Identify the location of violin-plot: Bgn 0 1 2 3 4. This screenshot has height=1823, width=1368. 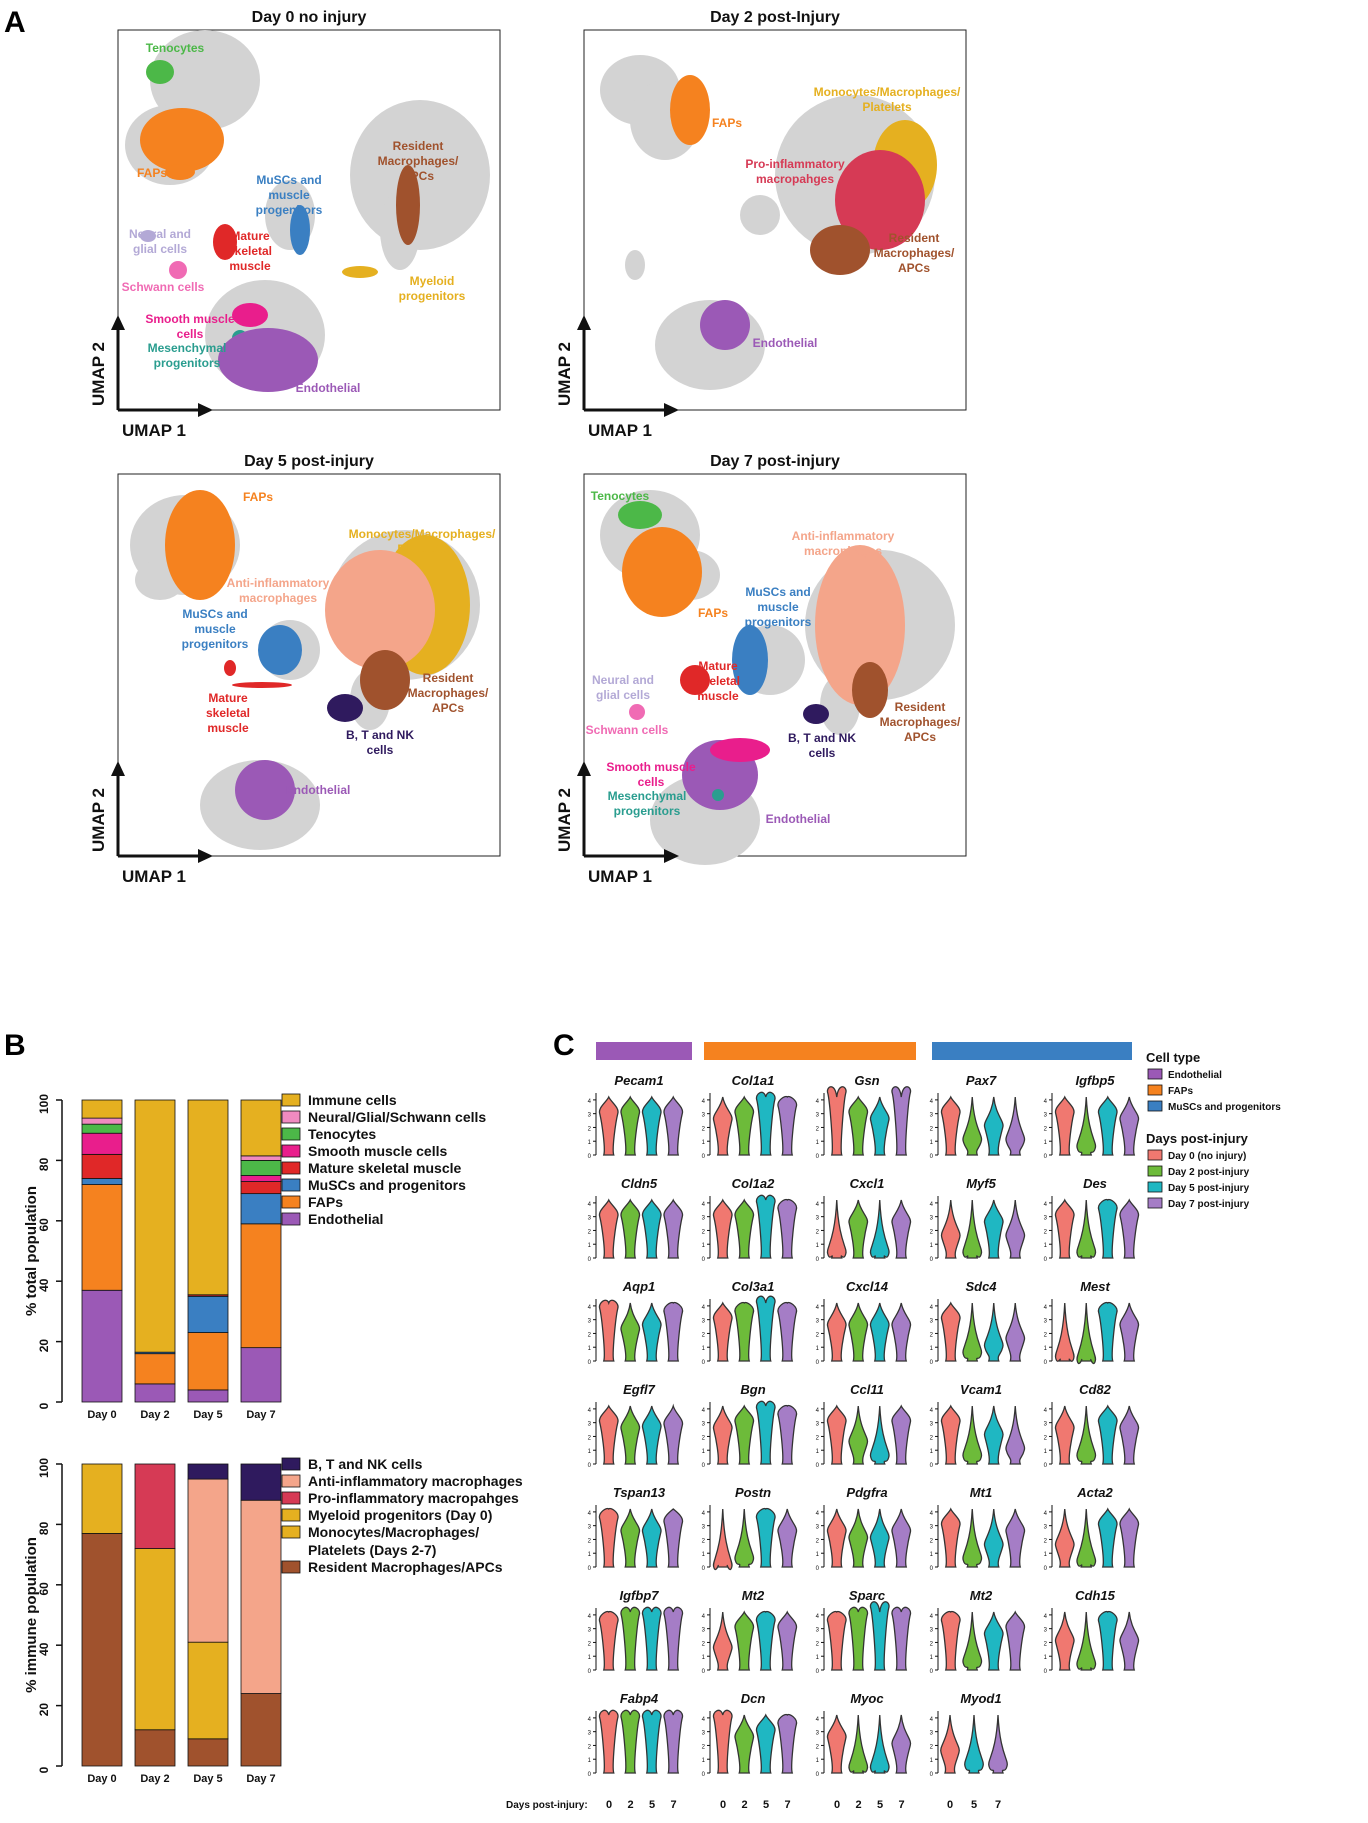
(750, 1425).